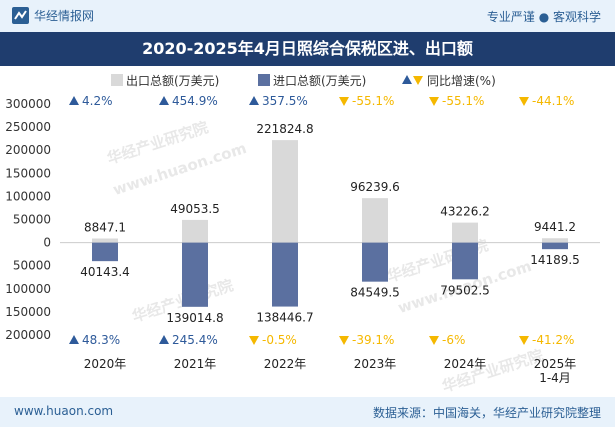 The width and height of the screenshot is (615, 427). I want to click on import-value-label: 138446.7, so click(284, 318).